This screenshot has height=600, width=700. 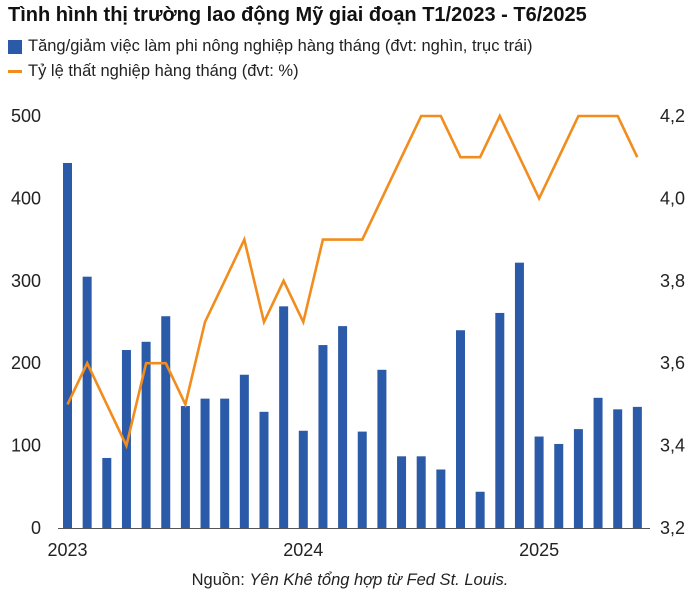 What do you see at coordinates (220, 580) in the screenshot?
I see `source-prefix: Nguồn:` at bounding box center [220, 580].